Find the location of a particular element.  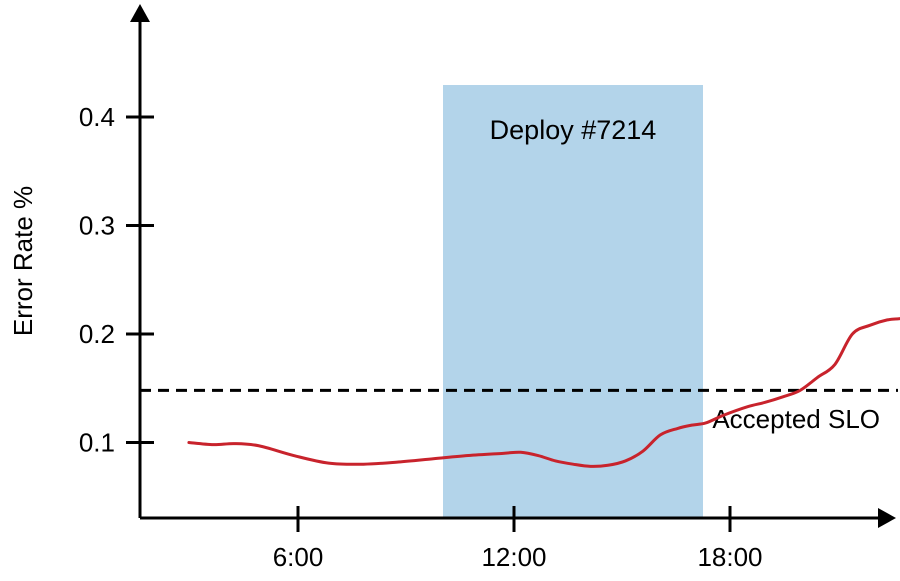

y-axis-arrow is located at coordinates (140, 13).